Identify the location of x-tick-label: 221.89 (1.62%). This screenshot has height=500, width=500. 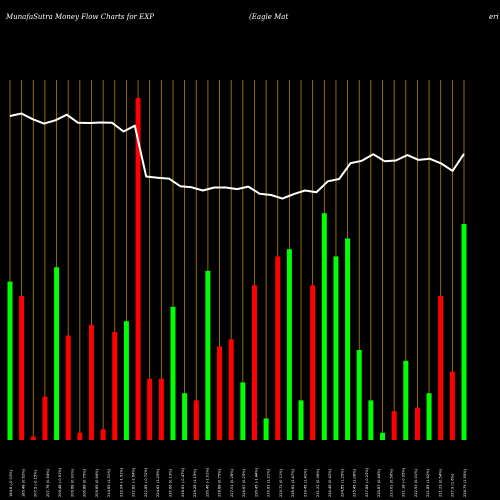
(428, 482).